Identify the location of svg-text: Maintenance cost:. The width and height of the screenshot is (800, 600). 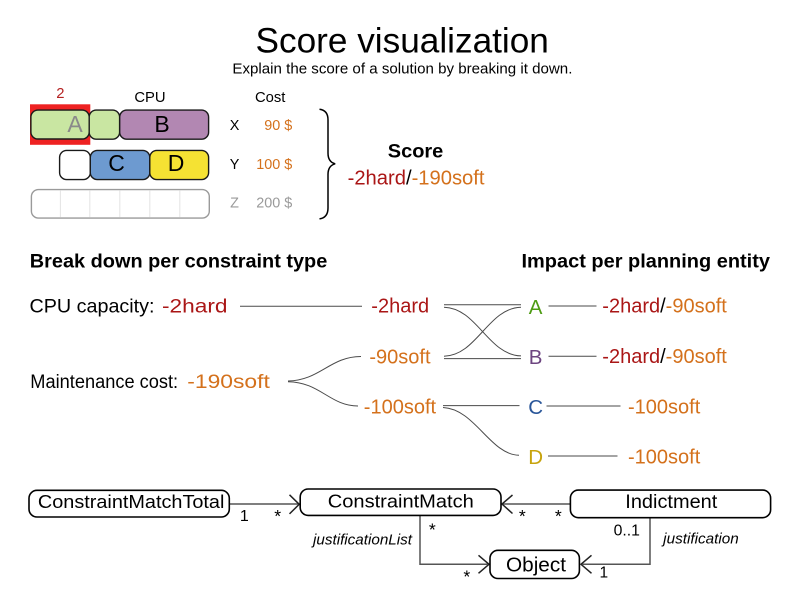
(104, 382).